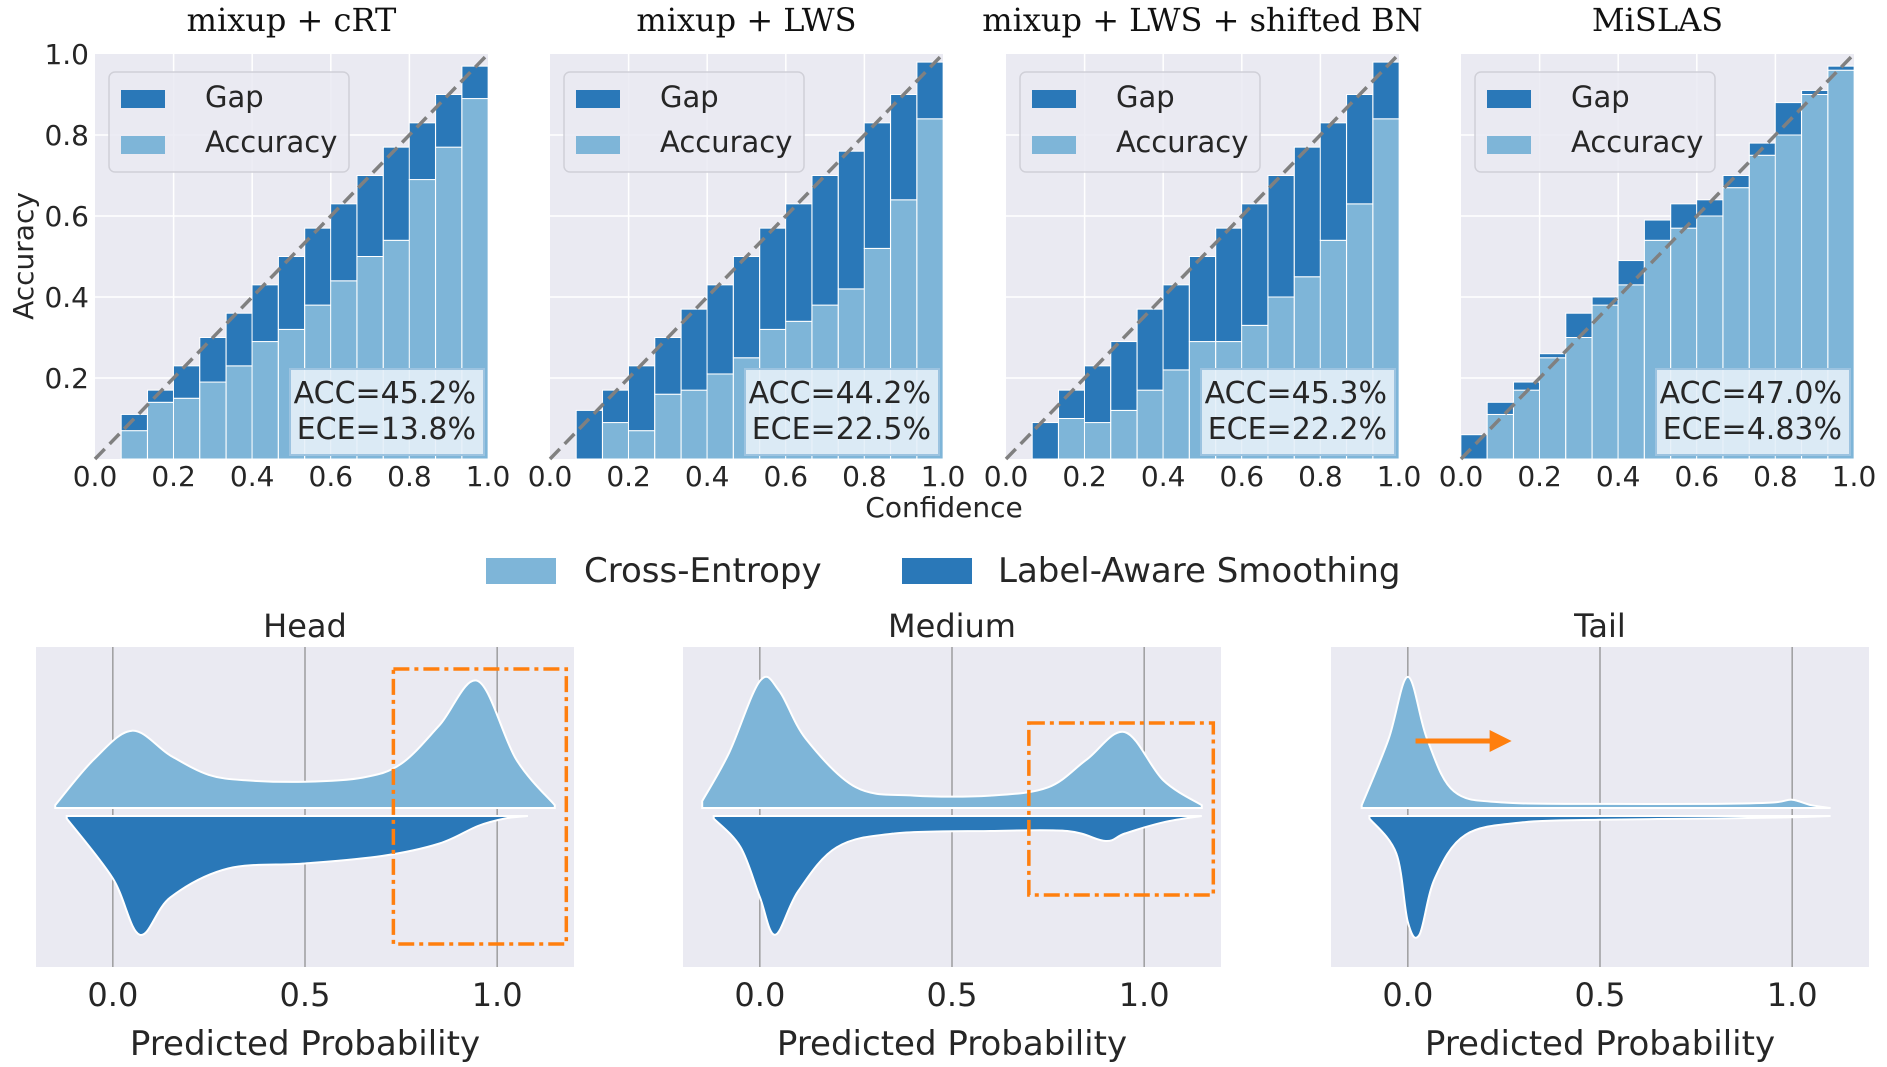  I want to click on y-tick-label: 0.8, so click(66, 135).